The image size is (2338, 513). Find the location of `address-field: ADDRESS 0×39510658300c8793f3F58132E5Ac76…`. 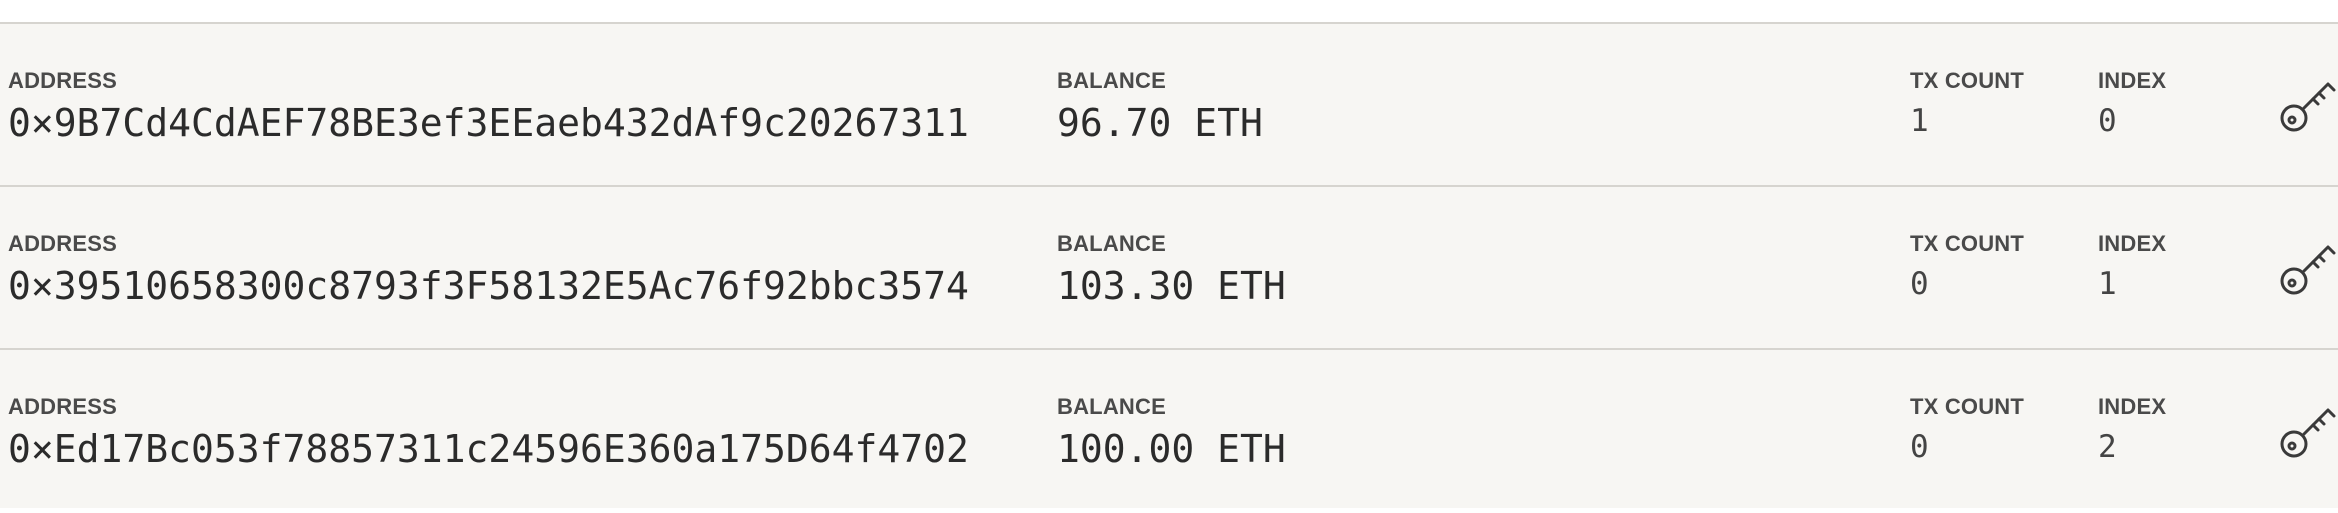

address-field: ADDRESS 0×39510658300c8793f3F58132E5Ac76… is located at coordinates (488, 269).